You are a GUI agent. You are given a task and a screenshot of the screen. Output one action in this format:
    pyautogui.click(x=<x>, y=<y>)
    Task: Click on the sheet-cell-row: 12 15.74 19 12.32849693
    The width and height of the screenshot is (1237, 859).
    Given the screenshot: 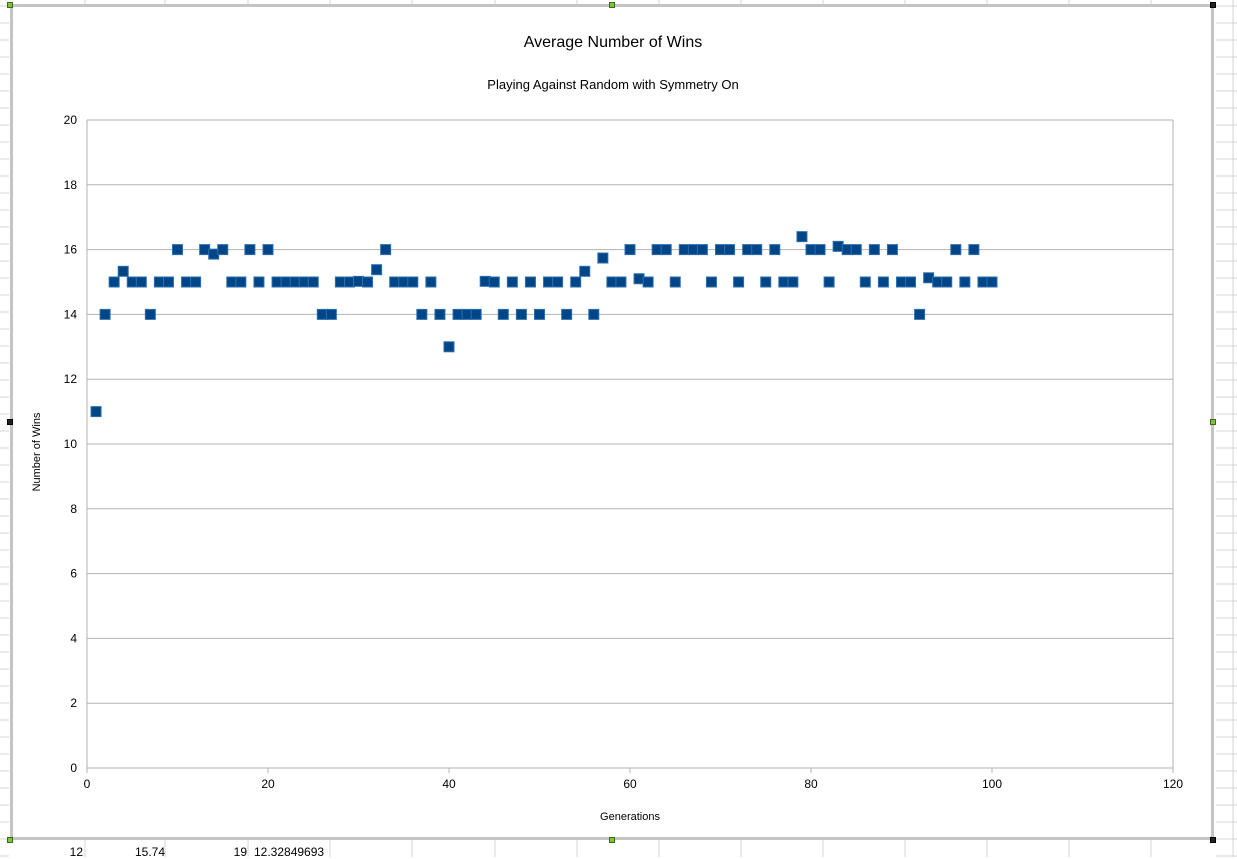 What is the action you would take?
    pyautogui.click(x=618, y=852)
    